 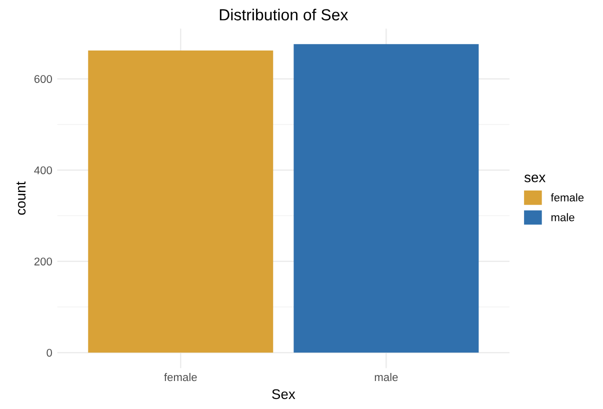 I want to click on legend-label: male, so click(x=562, y=217).